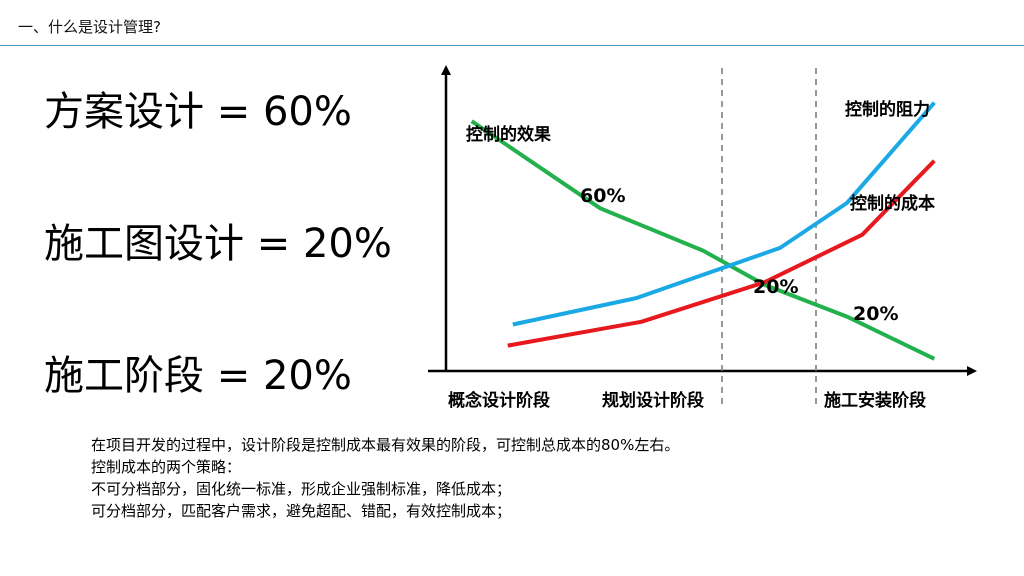 This screenshot has height=576, width=1024. I want to click on ratio-concept-design: 方案设计 = 60%, so click(198, 112).